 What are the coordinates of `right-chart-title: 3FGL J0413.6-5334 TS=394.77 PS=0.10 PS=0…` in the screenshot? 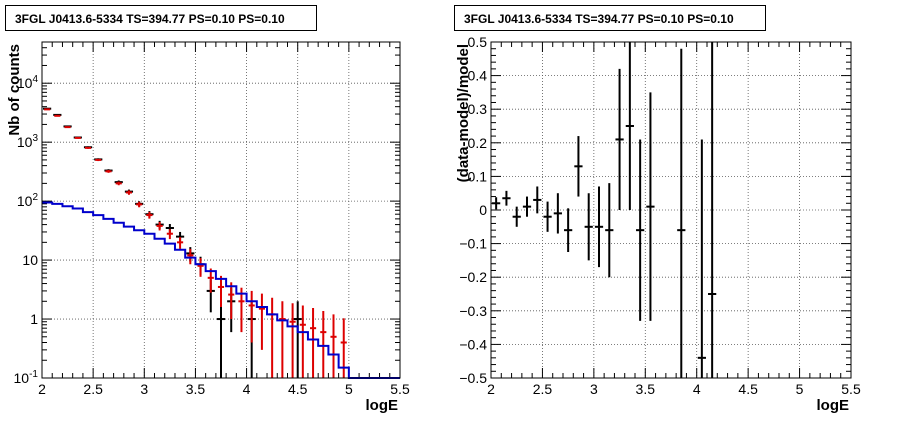 It's located at (610, 18).